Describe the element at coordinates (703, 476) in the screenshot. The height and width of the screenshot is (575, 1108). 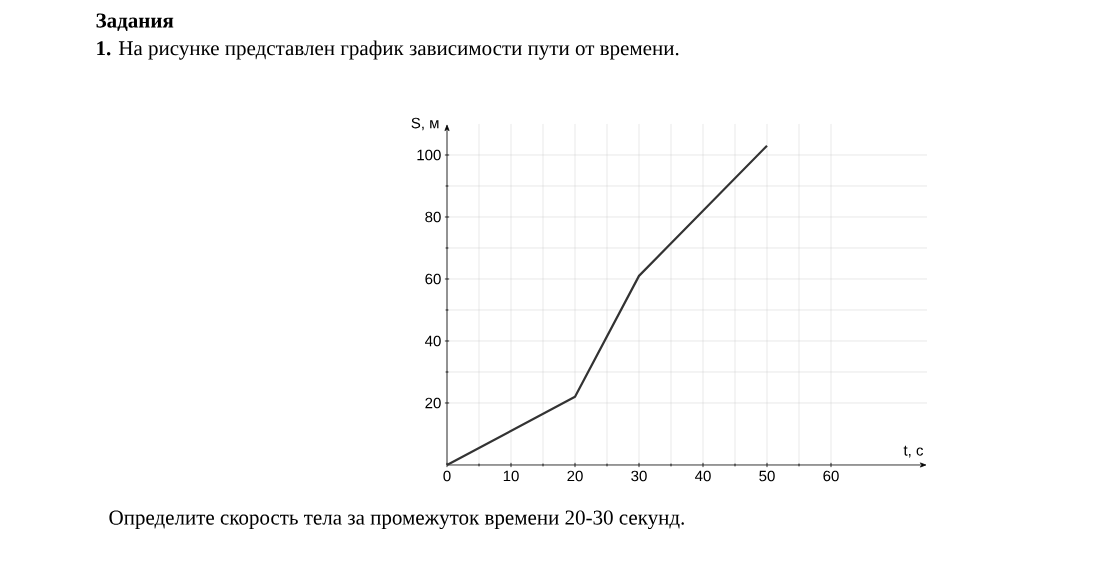
I see `x-tick-label: 40` at that location.